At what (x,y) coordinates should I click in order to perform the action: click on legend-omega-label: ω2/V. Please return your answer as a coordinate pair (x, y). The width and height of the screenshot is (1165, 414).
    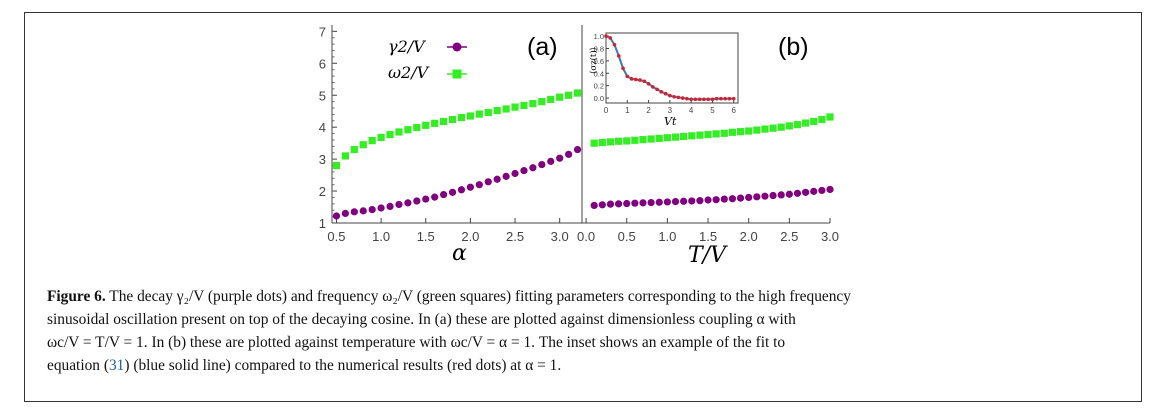
    Looking at the image, I should click on (409, 72).